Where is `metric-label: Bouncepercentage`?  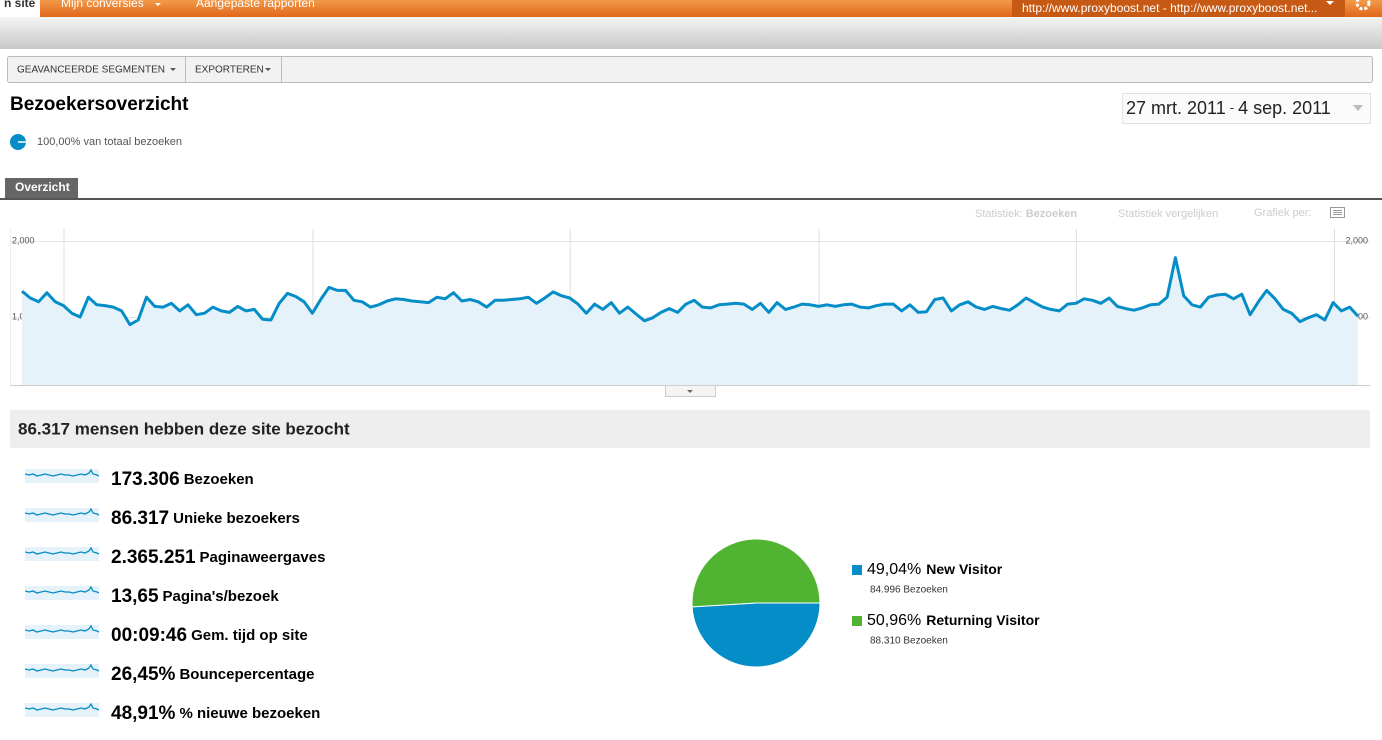
metric-label: Bouncepercentage is located at coordinates (246, 674).